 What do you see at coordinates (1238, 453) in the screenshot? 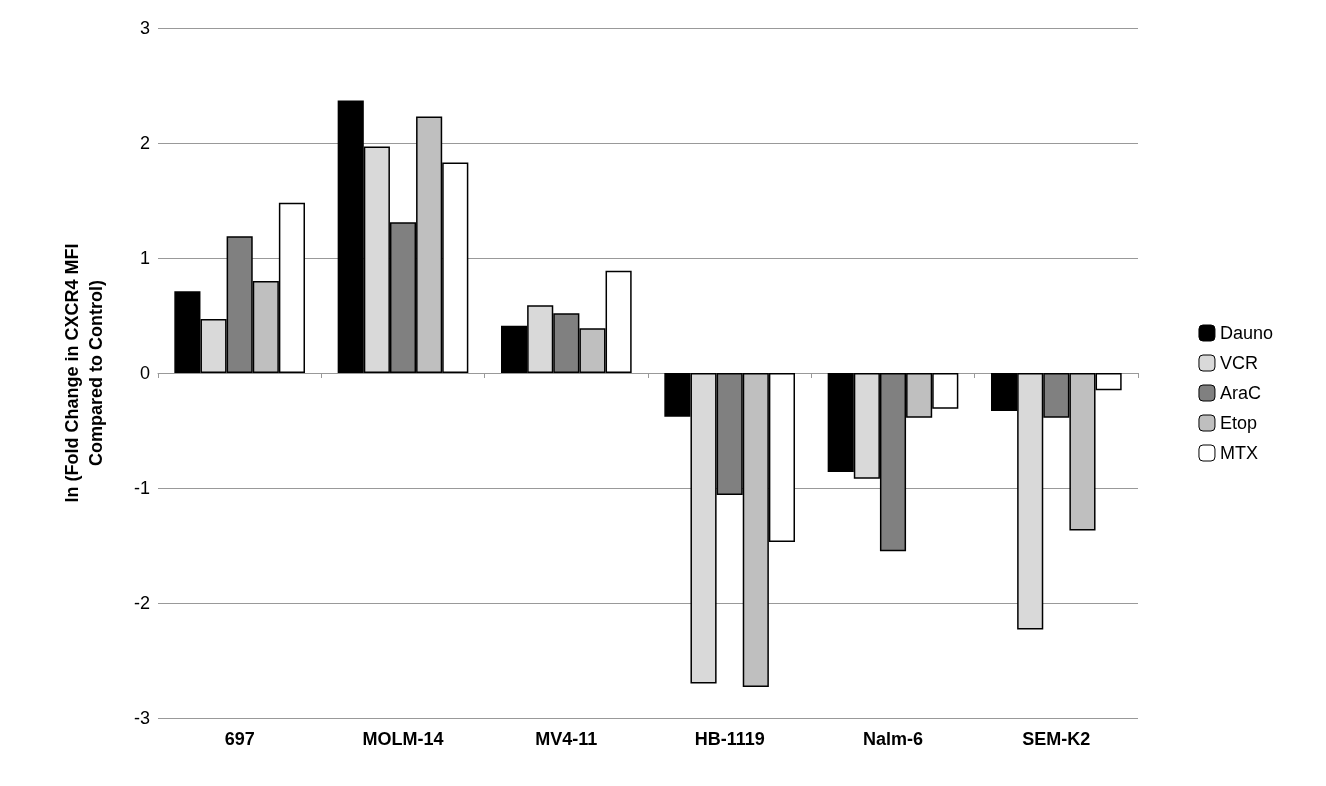
I see `legend-label: MTX` at bounding box center [1238, 453].